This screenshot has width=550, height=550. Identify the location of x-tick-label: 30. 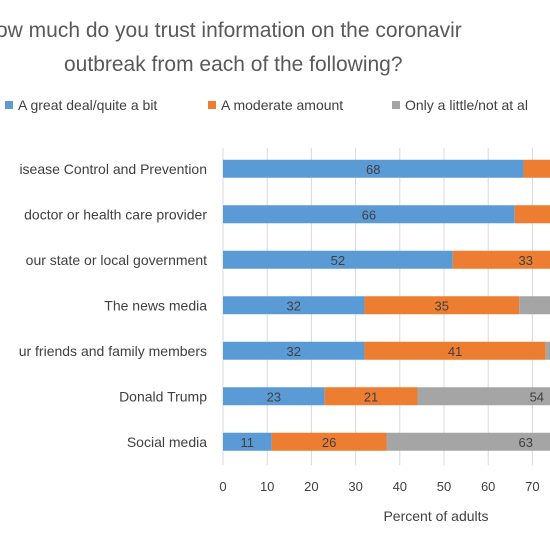
(355, 486).